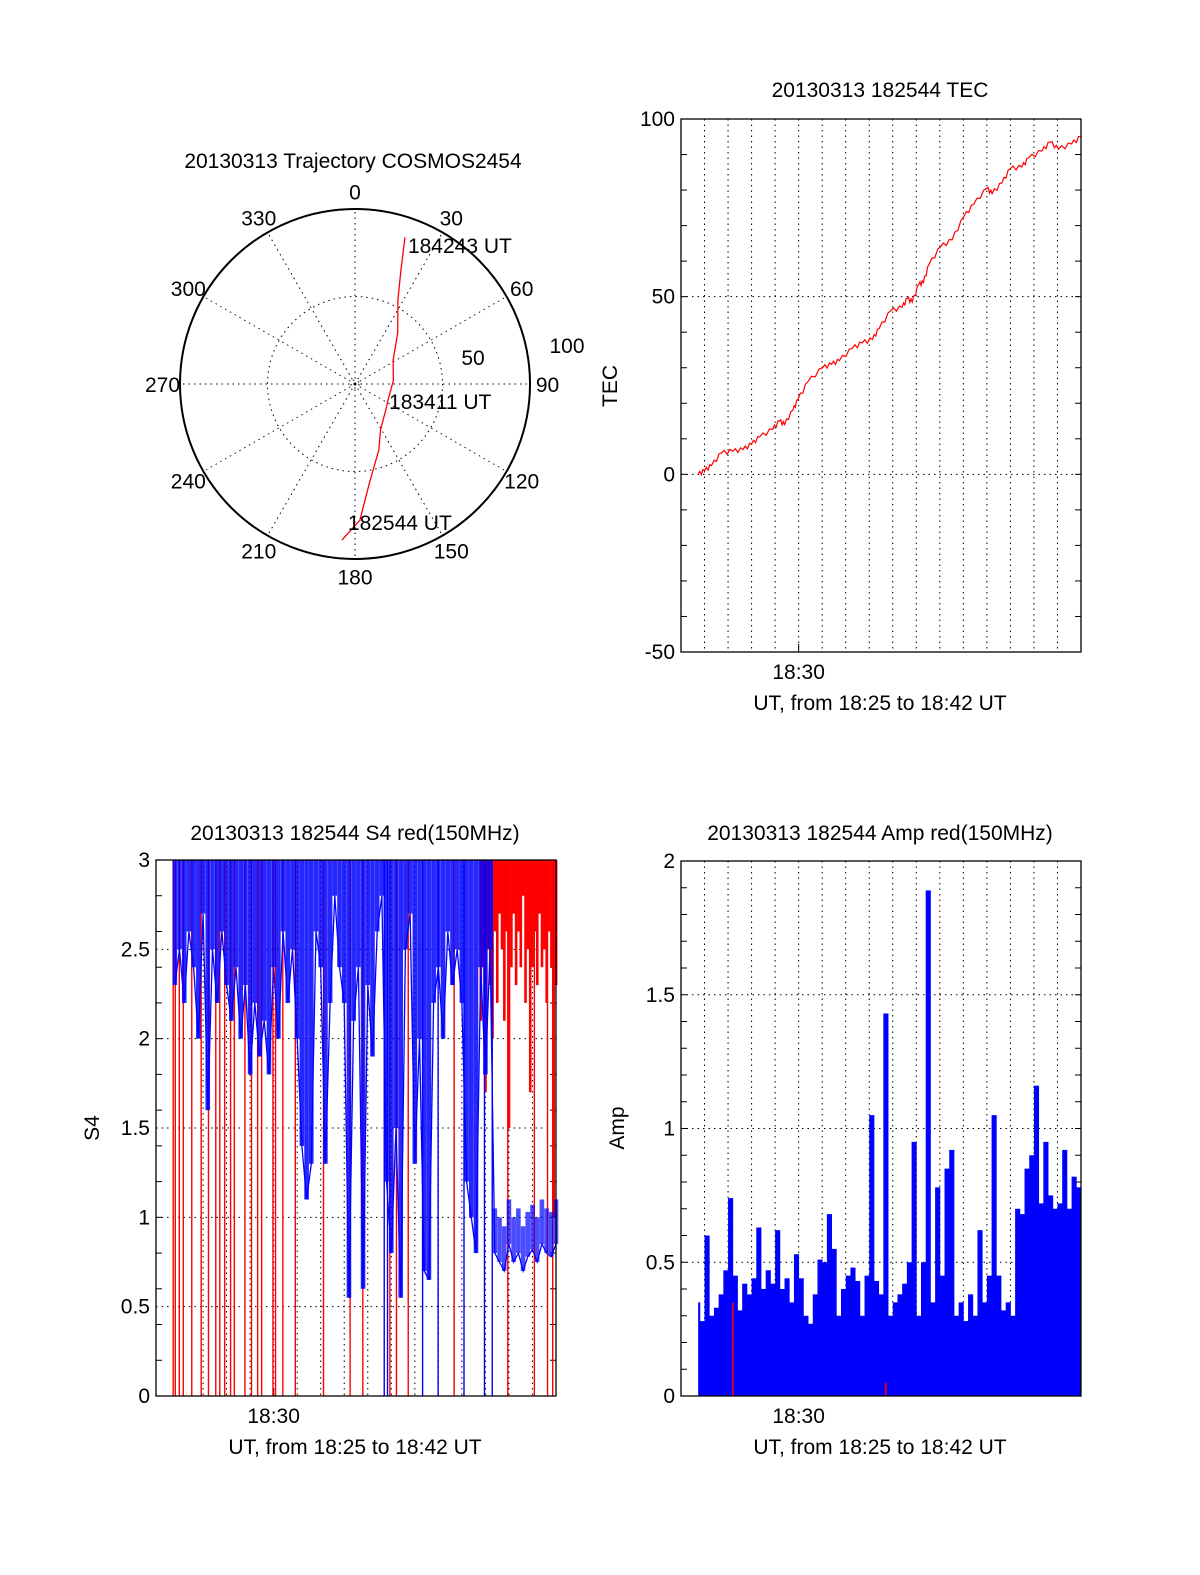 This screenshot has width=1200, height=1575. What do you see at coordinates (669, 474) in the screenshot?
I see `tec-ytick-label: 0` at bounding box center [669, 474].